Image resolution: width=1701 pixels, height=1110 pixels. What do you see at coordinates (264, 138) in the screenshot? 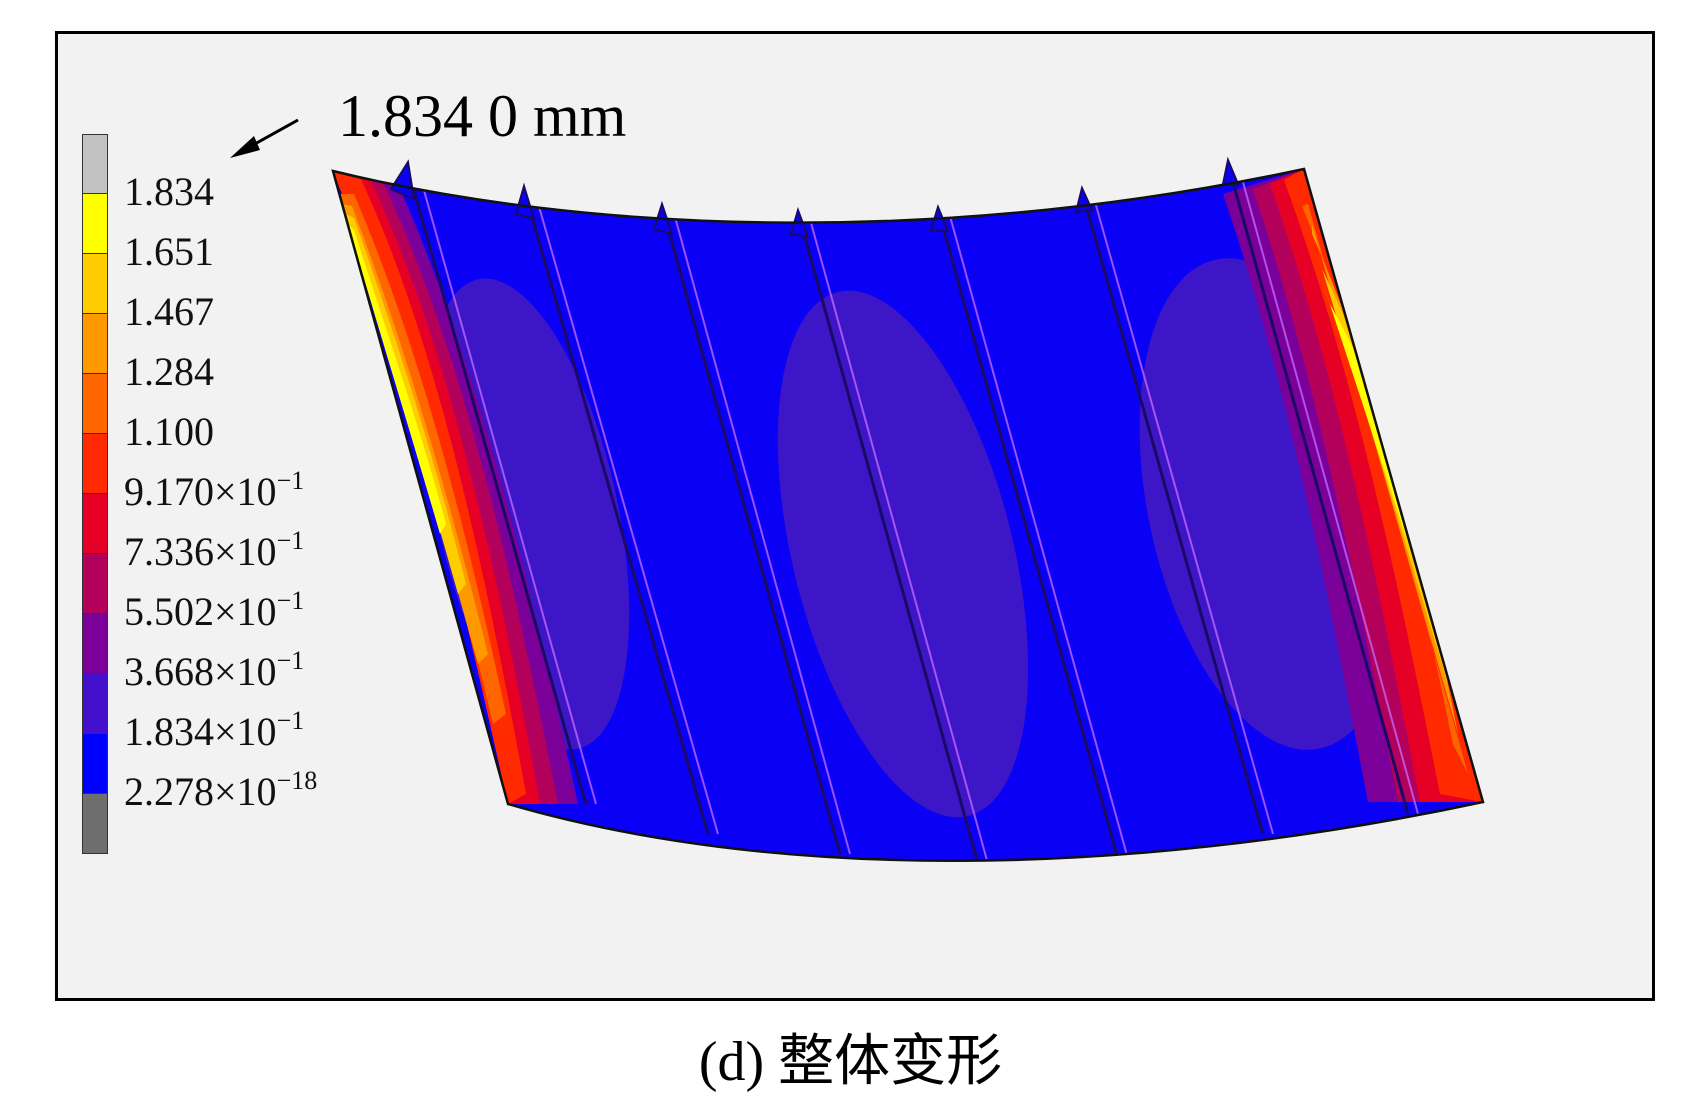
I see `max-value-arrow` at bounding box center [264, 138].